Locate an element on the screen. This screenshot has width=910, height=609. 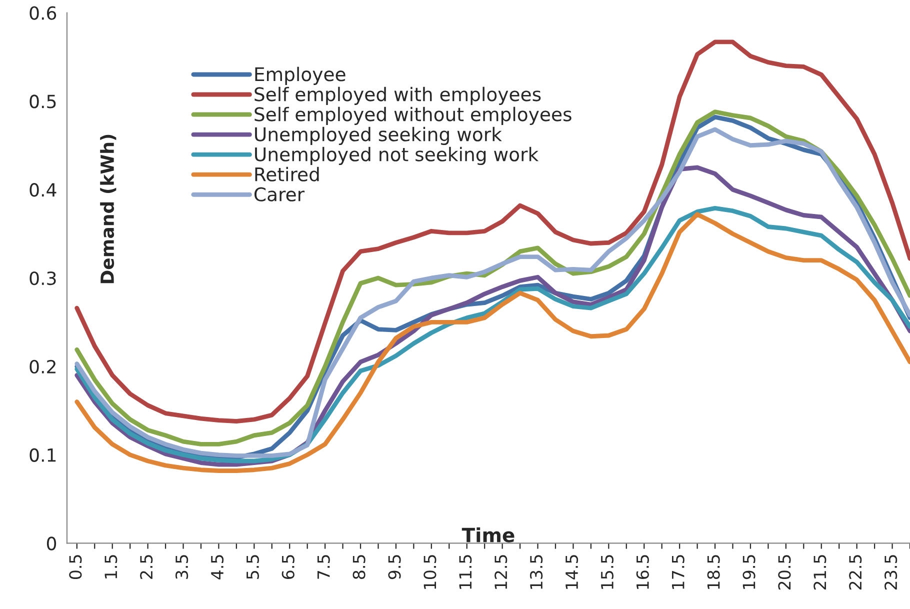
legend-label: Self employed with employees is located at coordinates (397, 95).